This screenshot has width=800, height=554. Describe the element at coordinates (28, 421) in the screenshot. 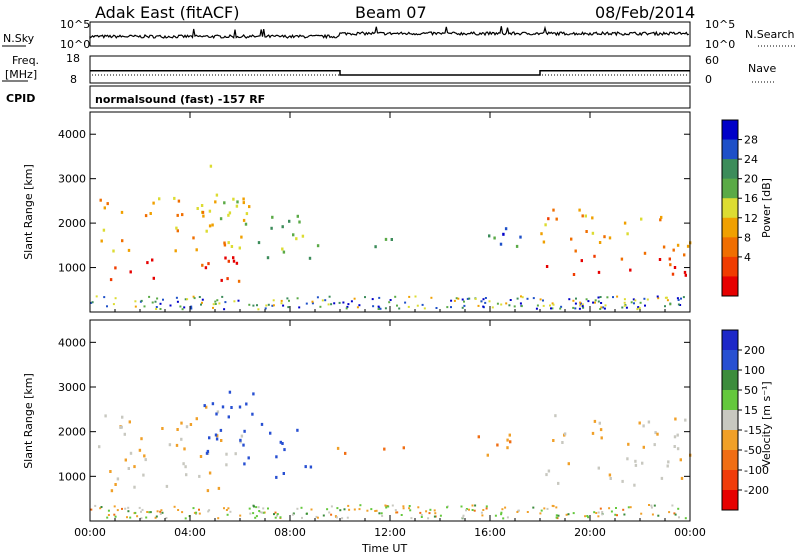

I see `velocity-ylabel: Slant Range [km]` at that location.